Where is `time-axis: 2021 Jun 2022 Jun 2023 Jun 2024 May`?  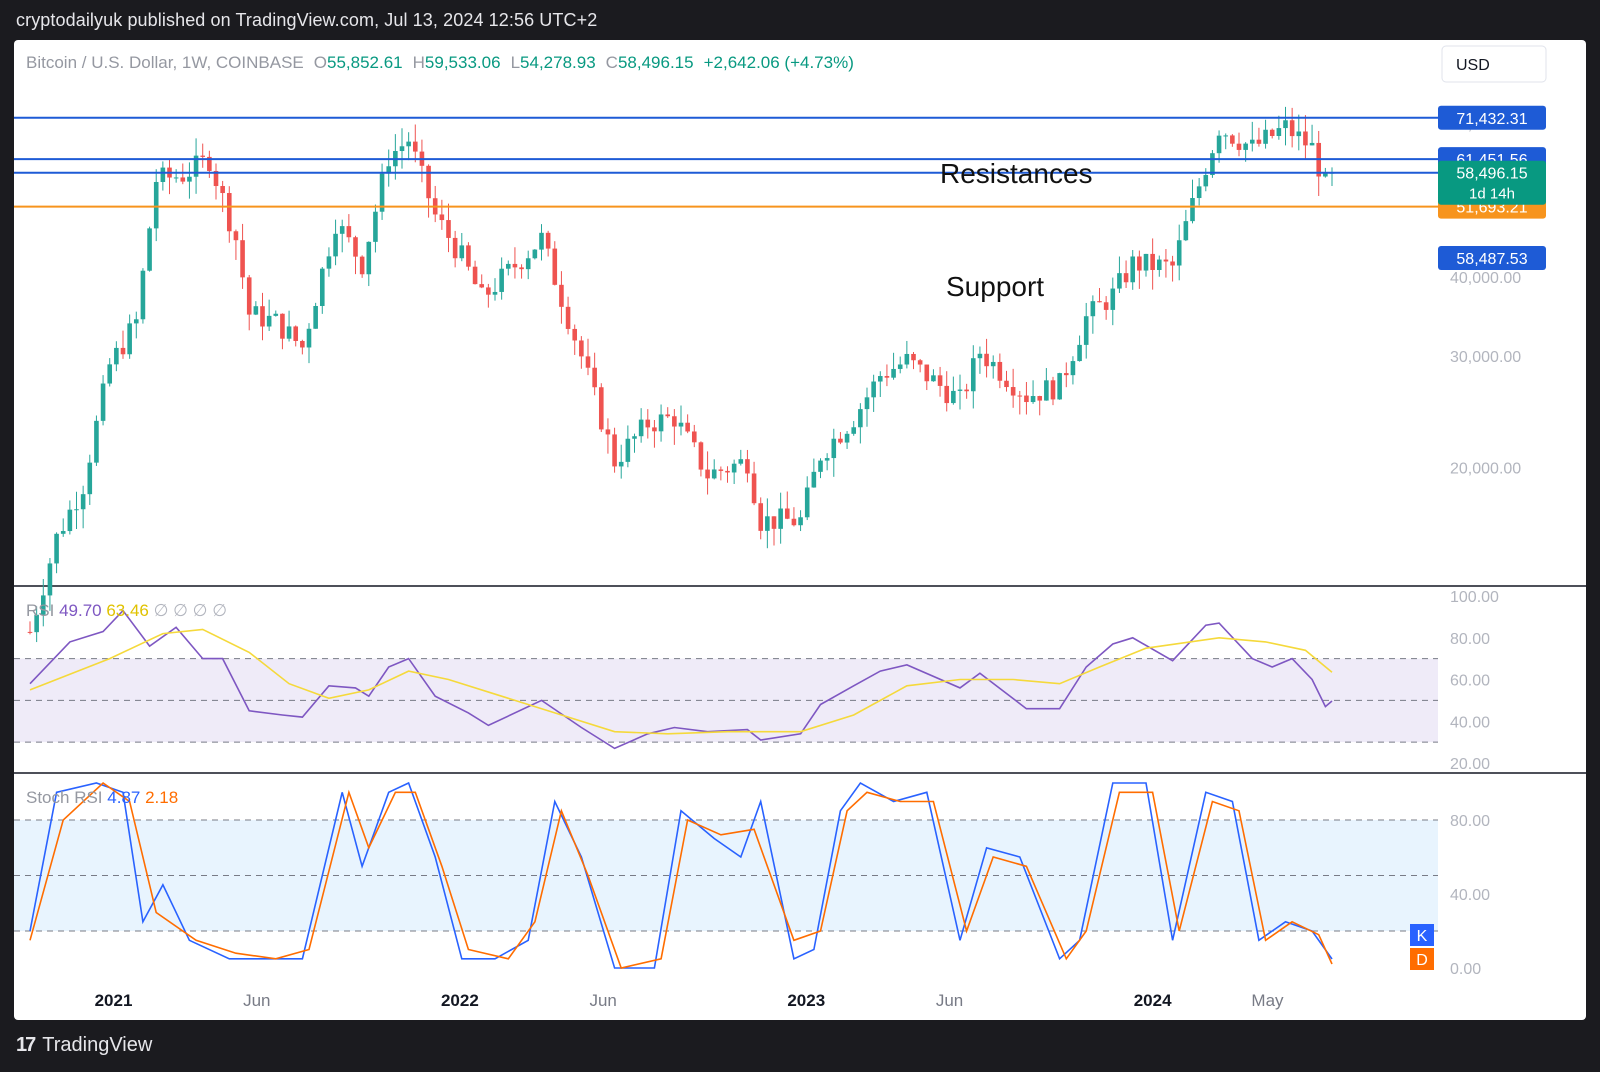 time-axis: 2021 Jun 2022 Jun 2023 Jun 2024 May is located at coordinates (689, 1000).